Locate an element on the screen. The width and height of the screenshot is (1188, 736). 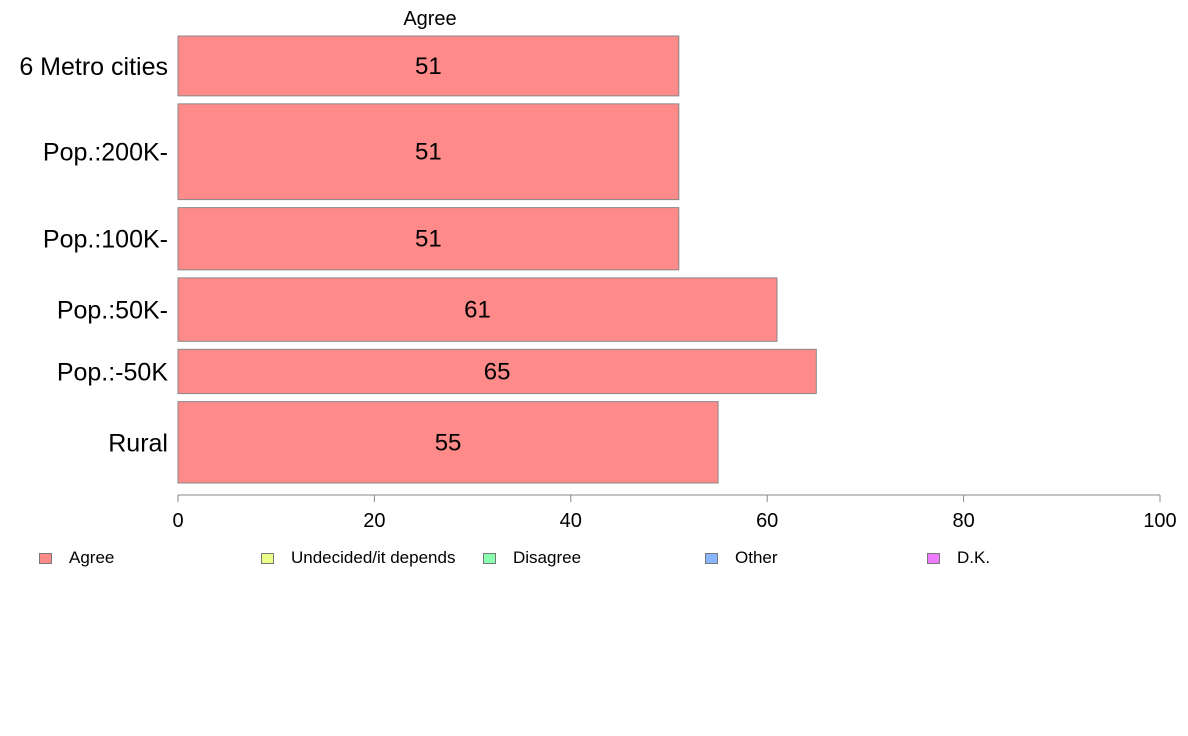
legend-item-0: Agree is located at coordinates (76, 558).